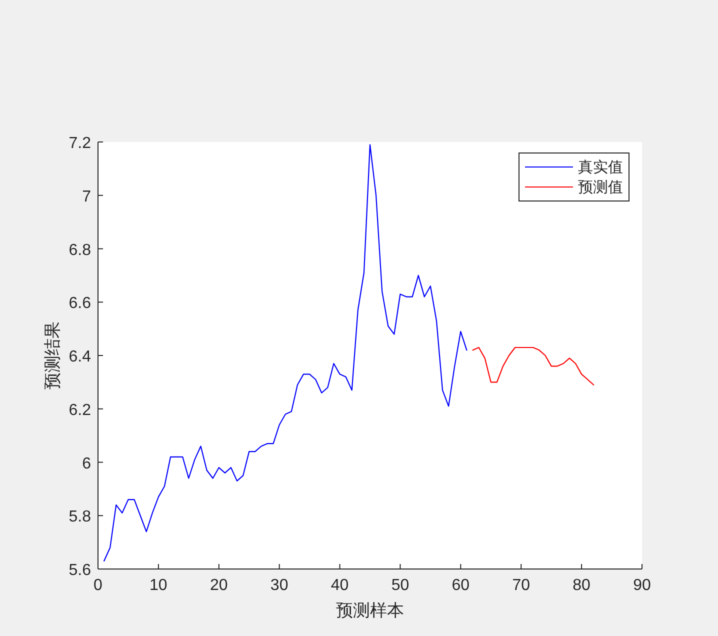  I want to click on y-tick-label: 6.2, so click(80, 410).